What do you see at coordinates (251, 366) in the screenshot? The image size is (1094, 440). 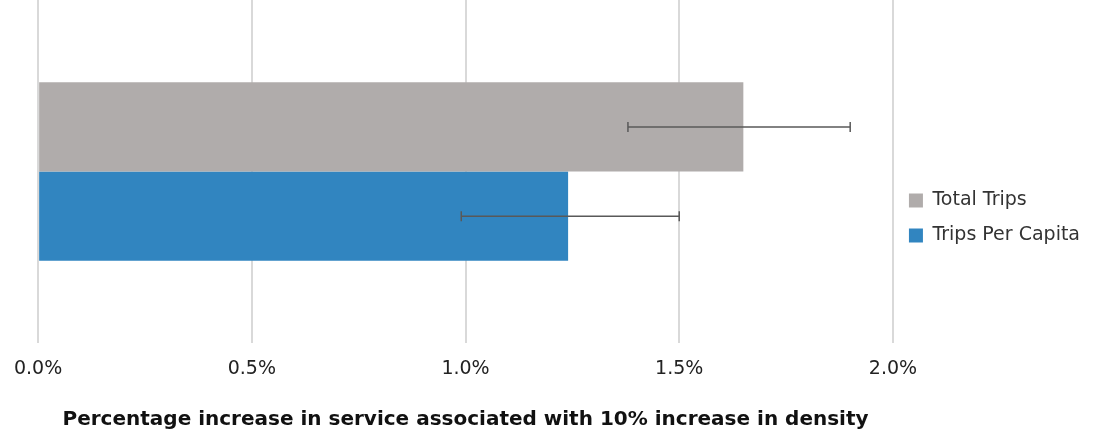 I see `x-tick-label: 0.5%` at bounding box center [251, 366].